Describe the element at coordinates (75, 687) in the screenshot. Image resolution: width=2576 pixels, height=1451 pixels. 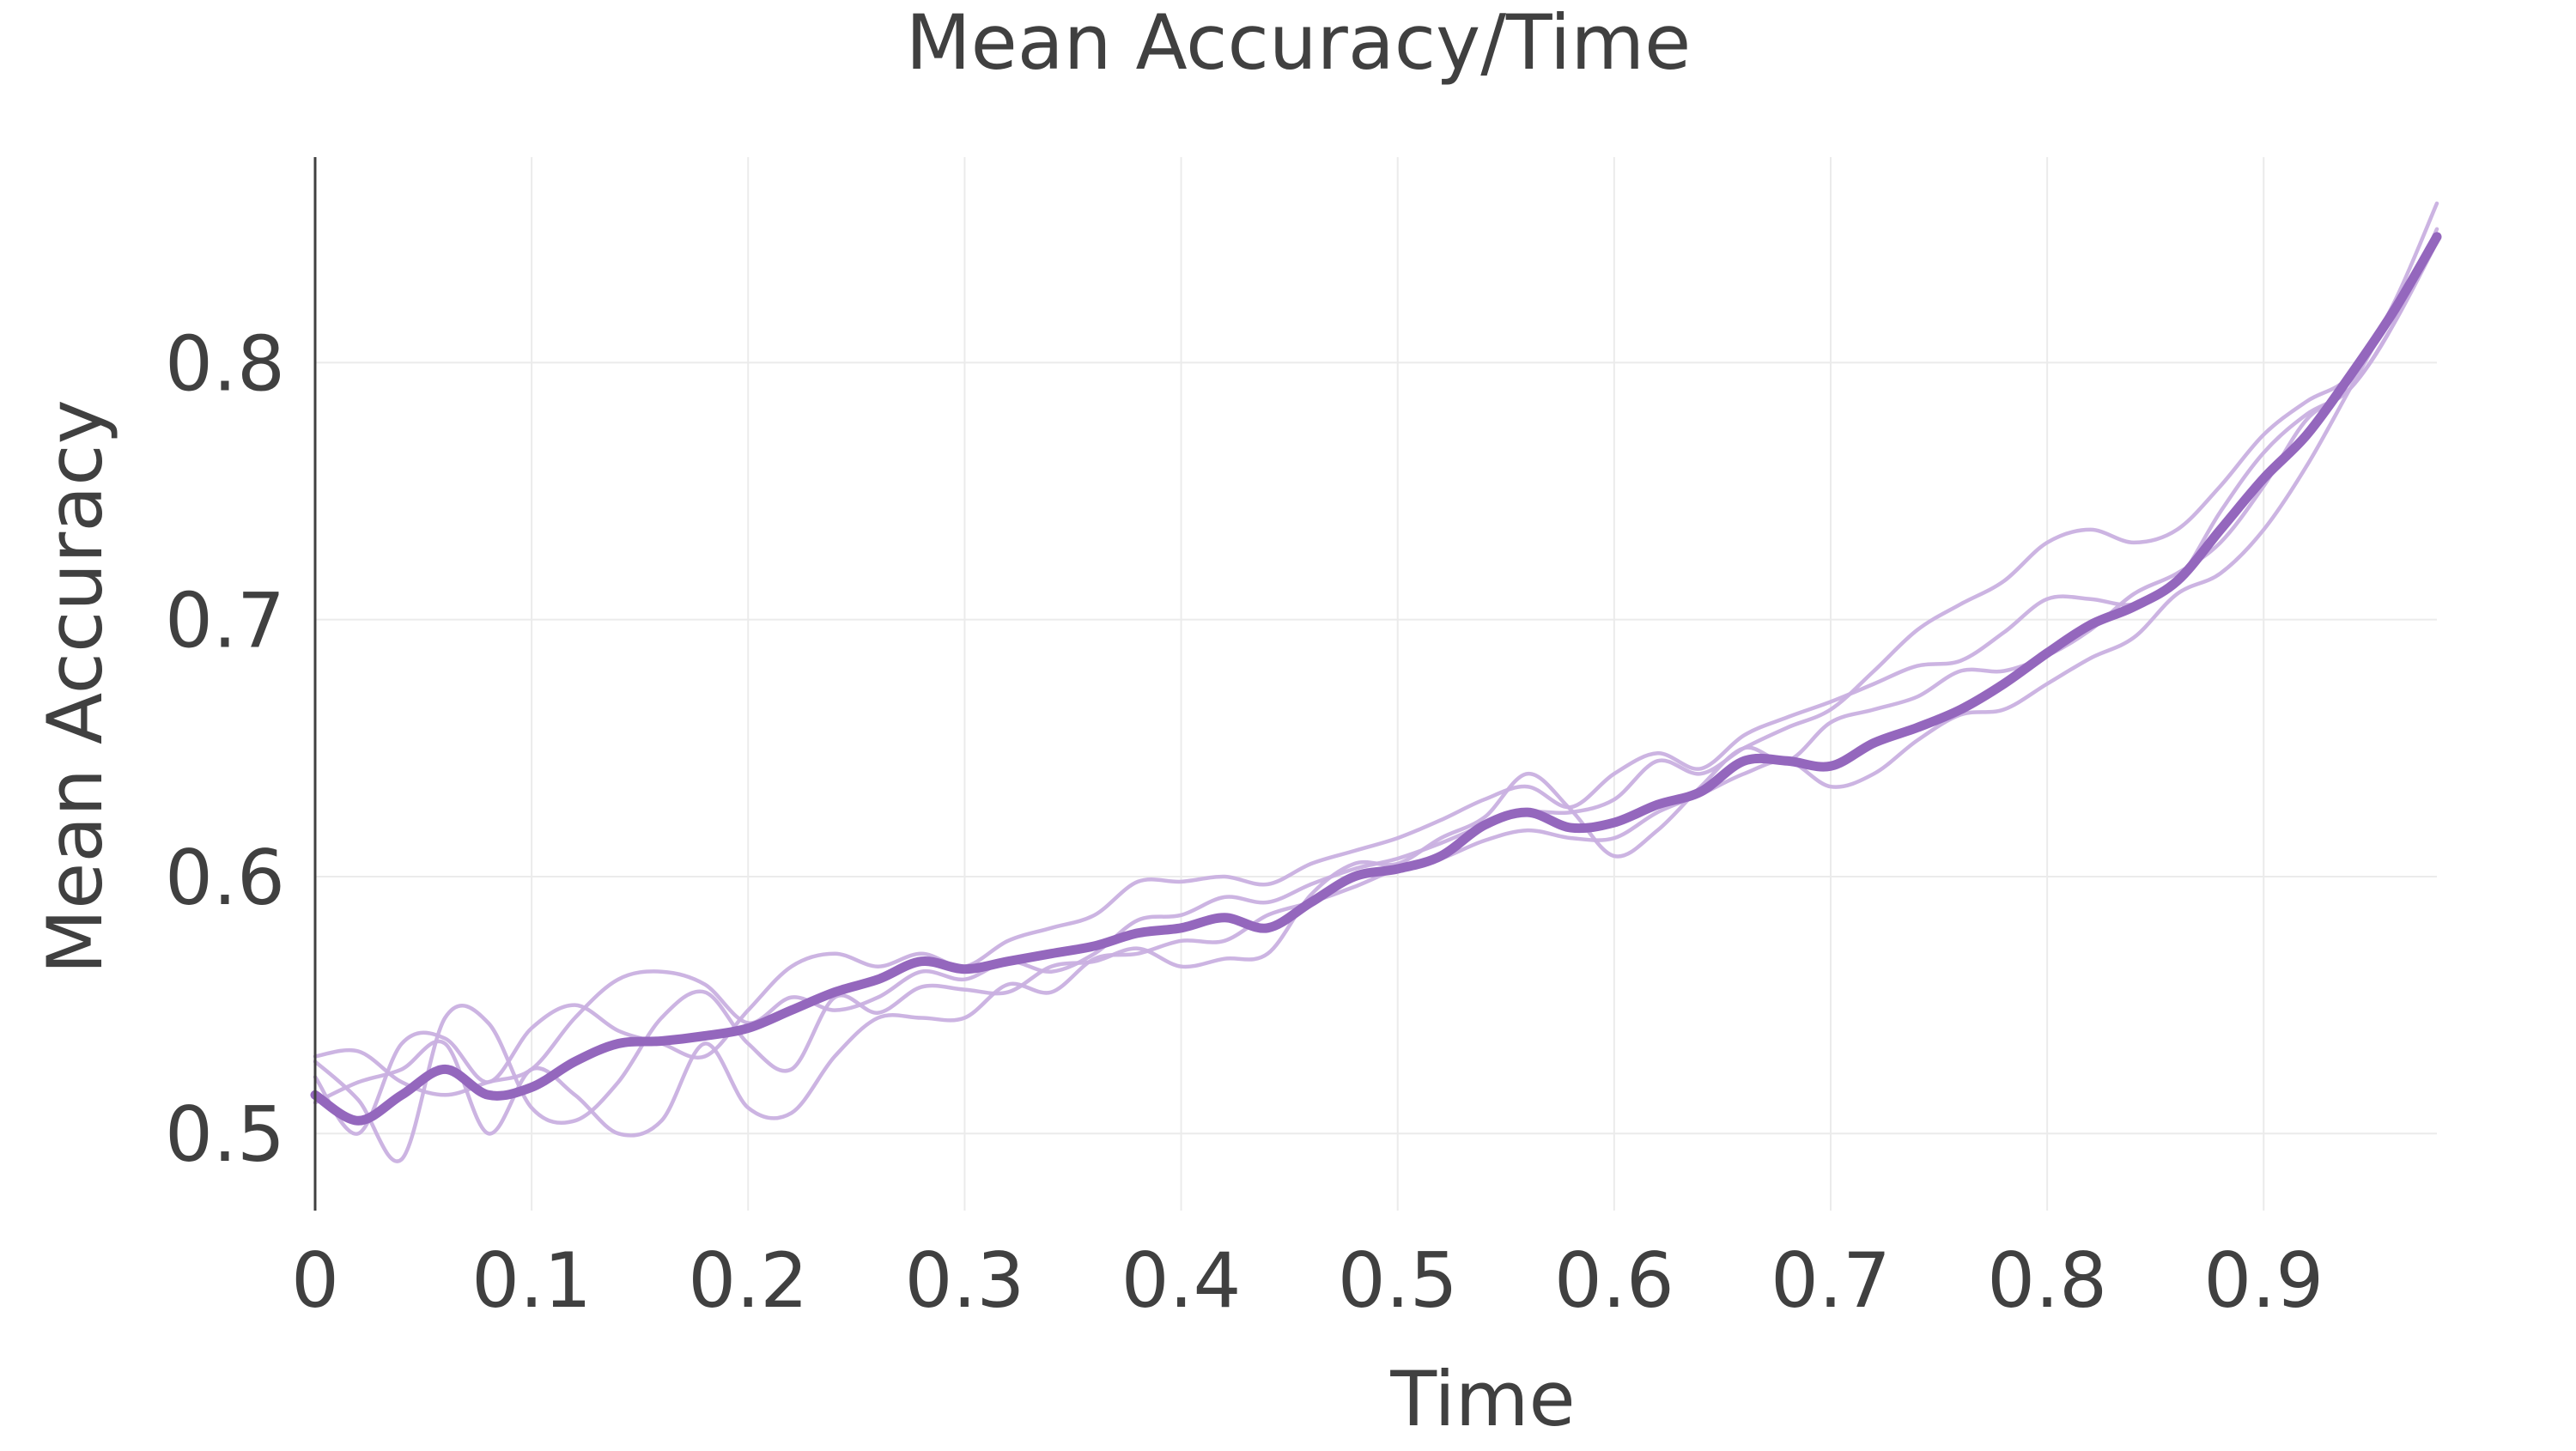
I see `y-axis-label: Mean Accuracy` at that location.